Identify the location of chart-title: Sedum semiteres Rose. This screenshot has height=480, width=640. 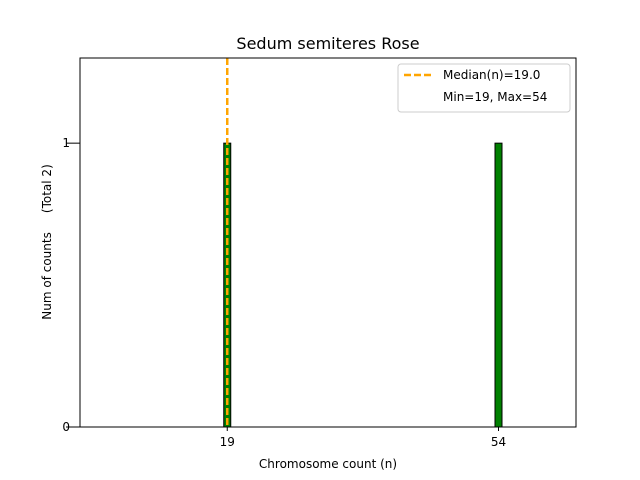
(327, 43).